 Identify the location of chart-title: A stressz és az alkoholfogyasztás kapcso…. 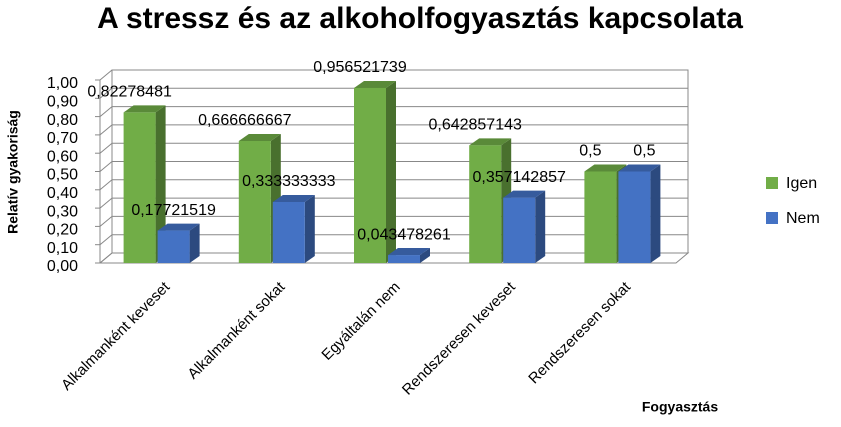
(420, 18).